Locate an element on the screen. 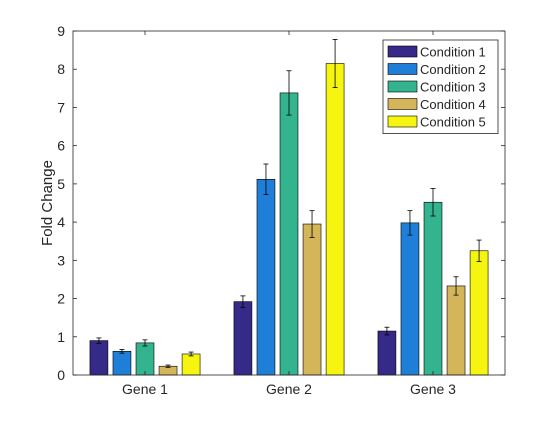 The width and height of the screenshot is (560, 425). y-tick-label: 0 is located at coordinates (61, 375).